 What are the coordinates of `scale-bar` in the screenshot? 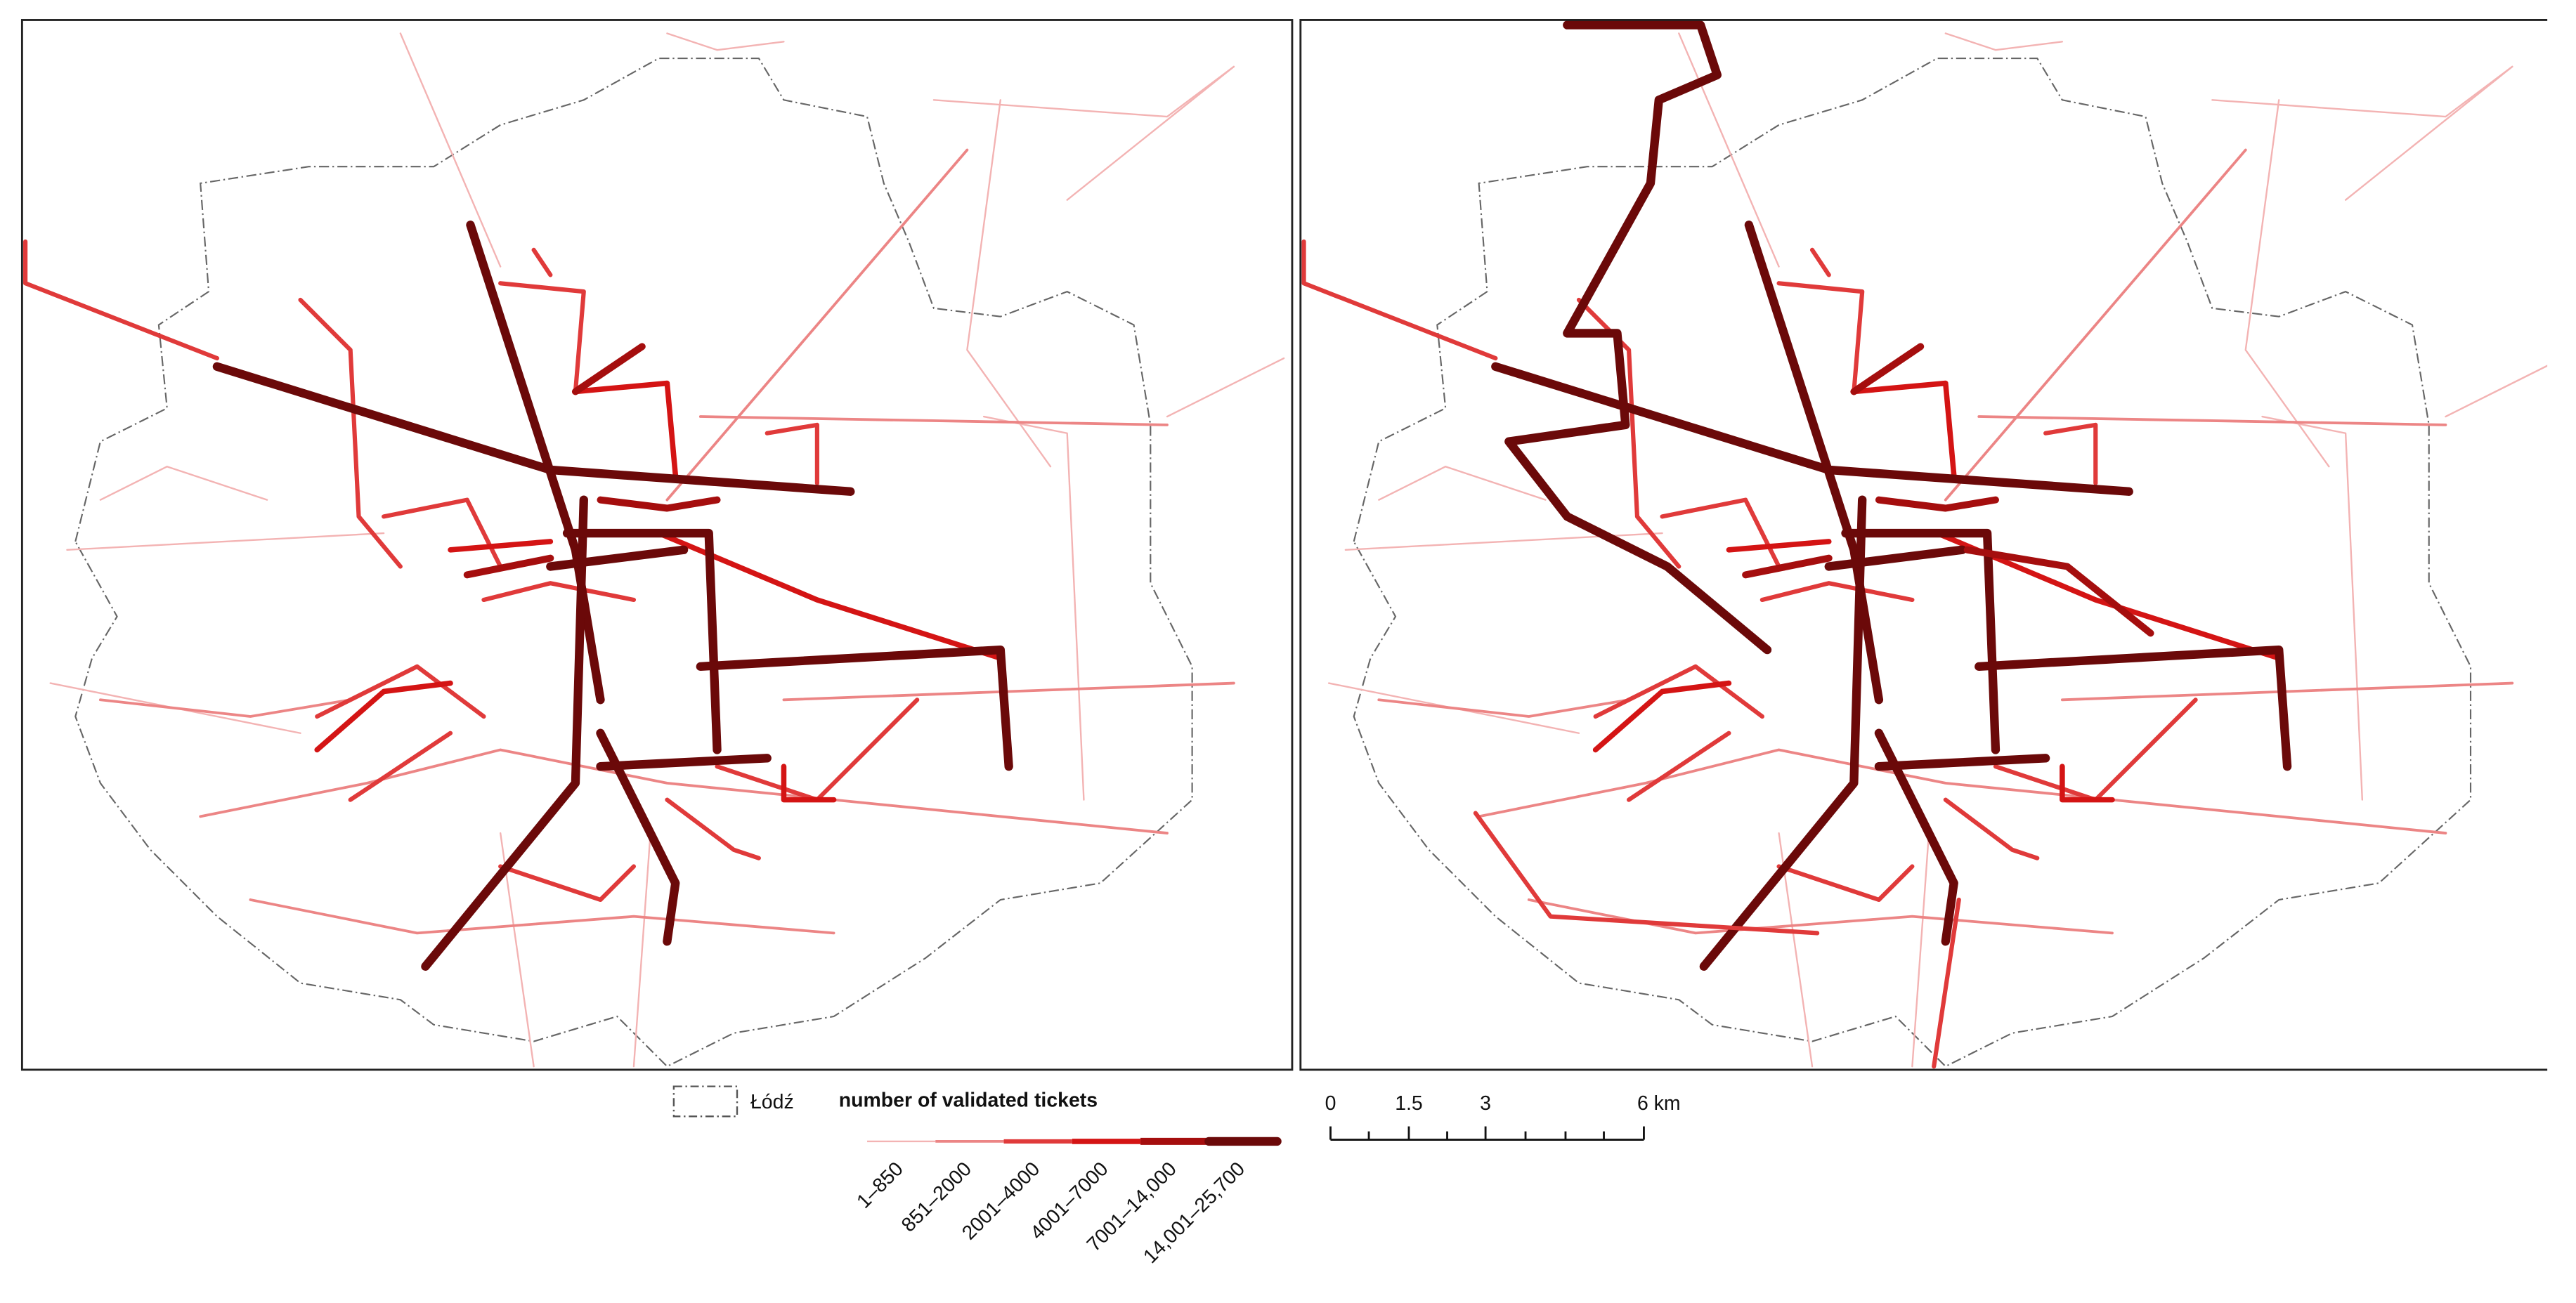 It's located at (1487, 1133).